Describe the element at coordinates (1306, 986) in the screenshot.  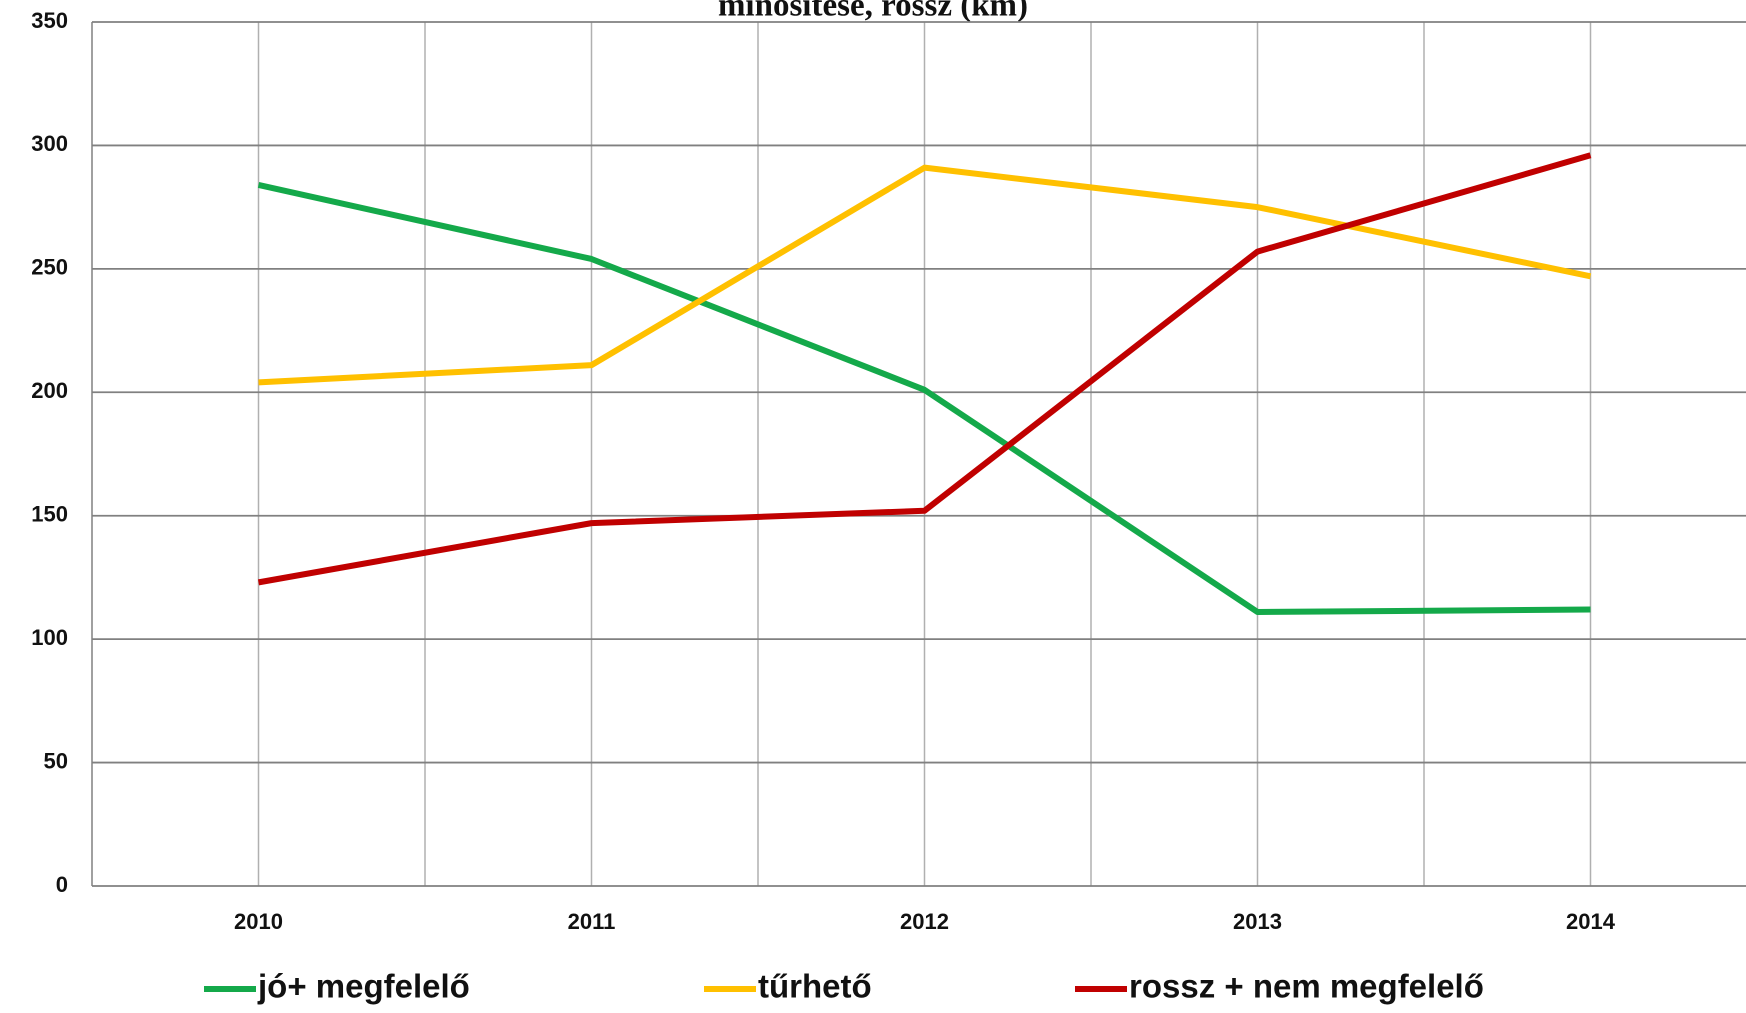
I see `legend-label: rossz + nem megfelelő` at that location.